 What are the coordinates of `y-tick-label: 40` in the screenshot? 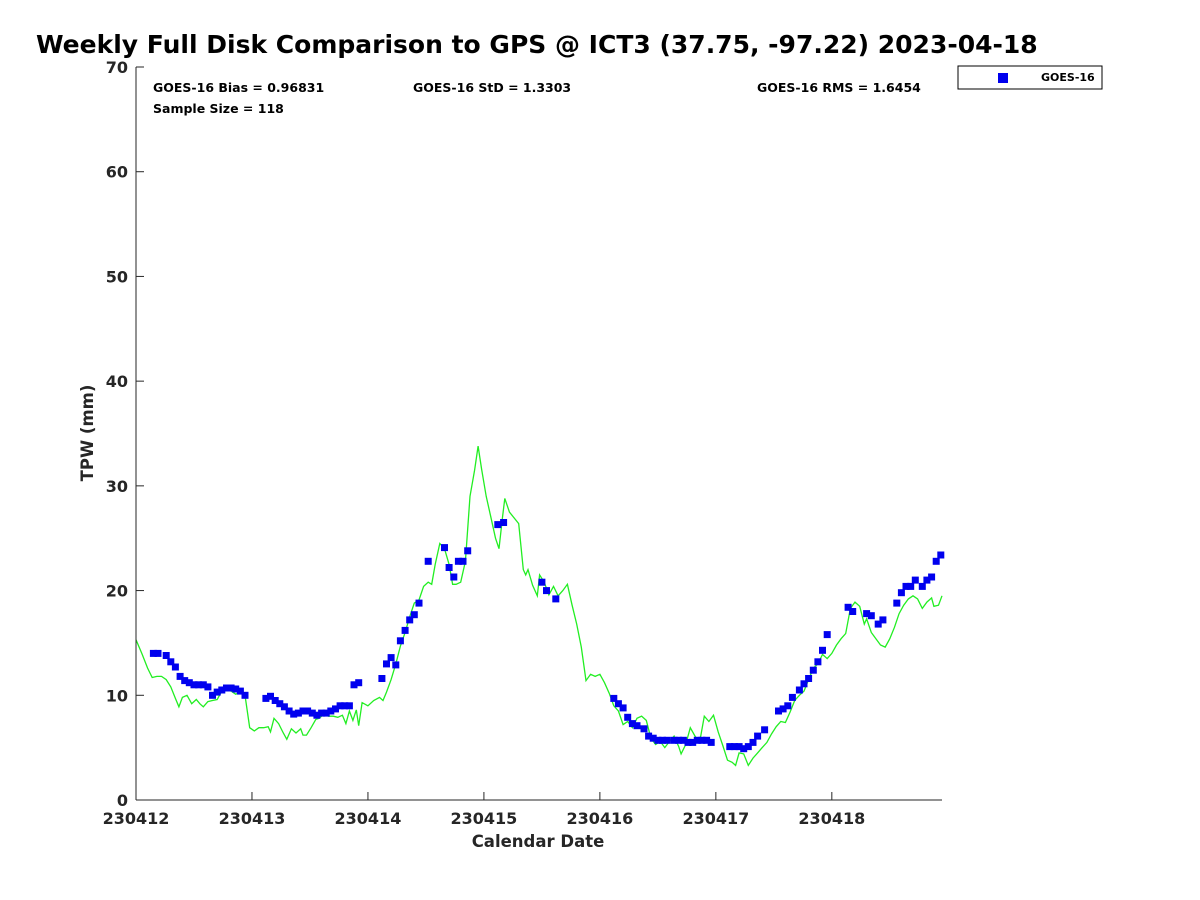 It's located at (117, 381).